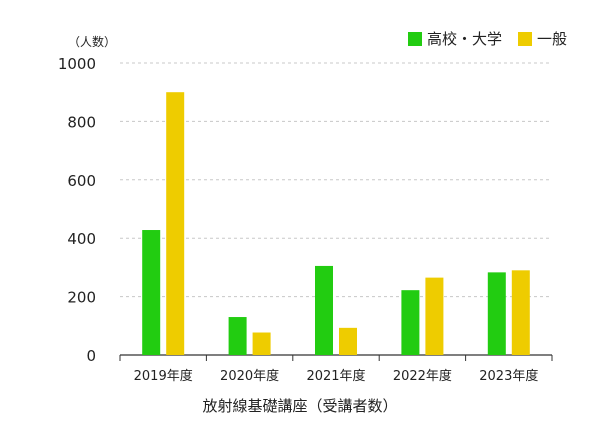  I want to click on legend-label-series-0: 高校・大学, so click(465, 39).